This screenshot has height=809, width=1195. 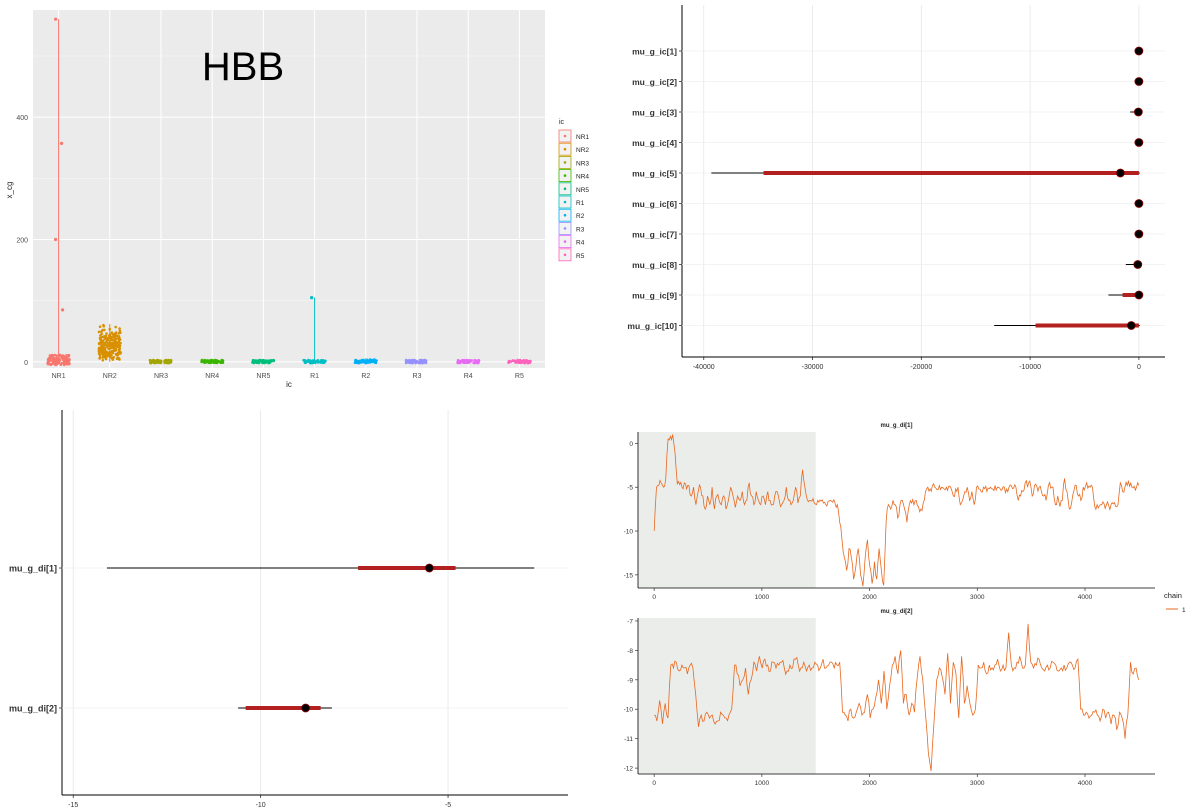 What do you see at coordinates (289, 384) in the screenshot?
I see `x-axis-title: ic` at bounding box center [289, 384].